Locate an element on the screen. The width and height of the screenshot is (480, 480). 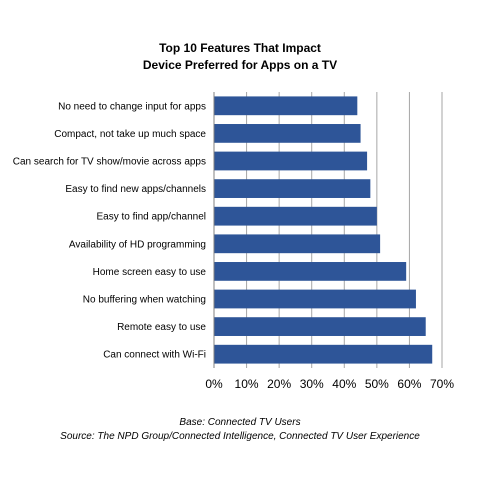
category-label: Can search for TV show/movie across apps is located at coordinates (109, 162).